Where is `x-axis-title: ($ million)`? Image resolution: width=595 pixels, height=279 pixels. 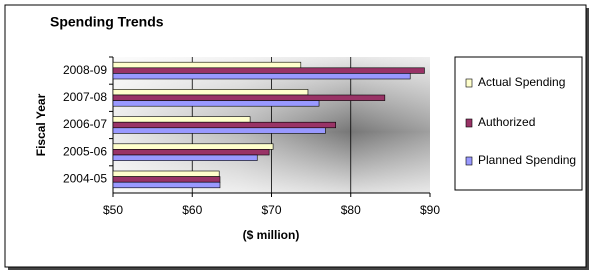 x-axis-title: ($ million) is located at coordinates (271, 235).